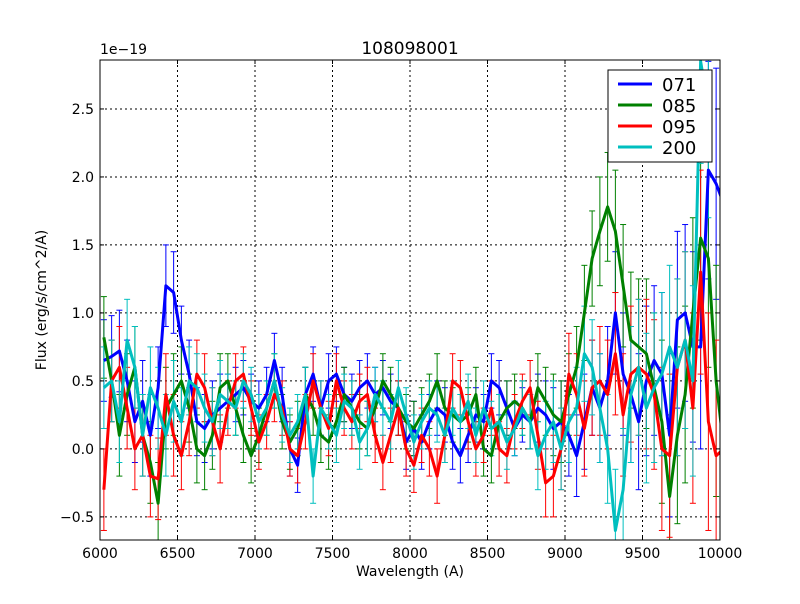 Image resolution: width=800 pixels, height=604 pixels. What do you see at coordinates (410, 572) in the screenshot?
I see `x-axis-label: Wavelength (A)` at bounding box center [410, 572].